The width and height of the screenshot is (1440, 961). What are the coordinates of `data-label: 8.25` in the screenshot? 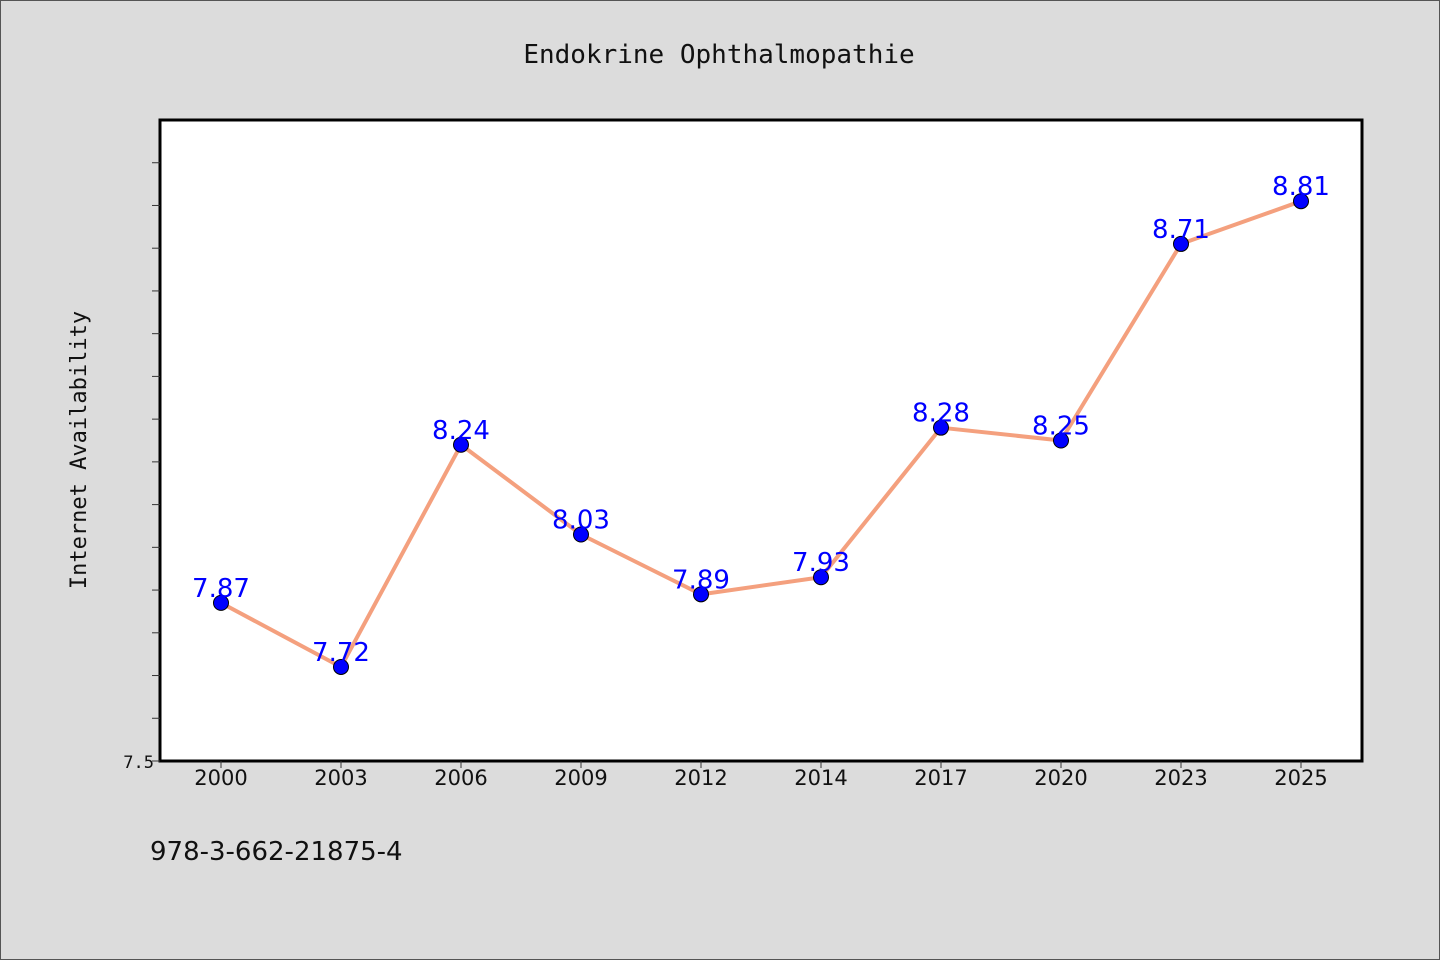 It's located at (1061, 427).